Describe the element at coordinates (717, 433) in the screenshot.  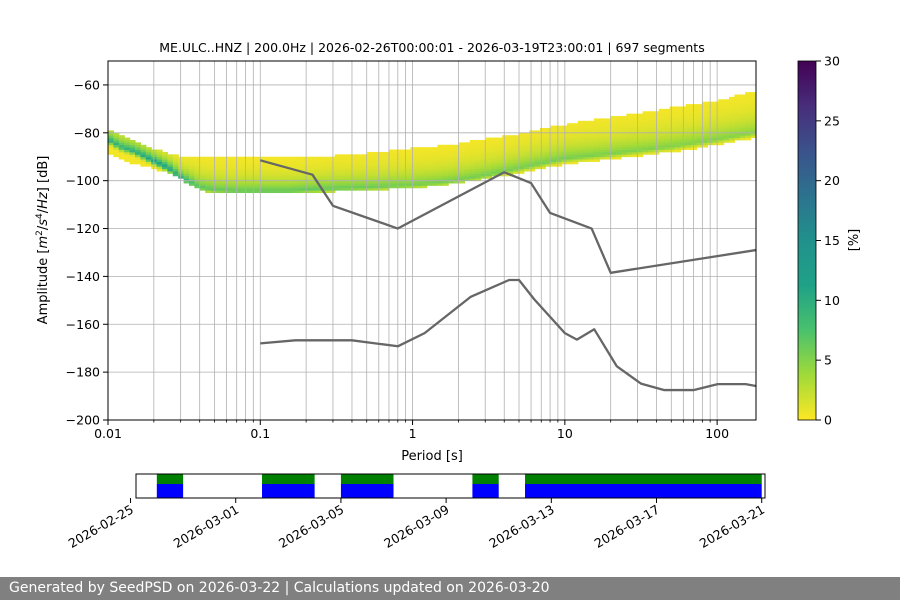
I see `x-tick-label: 100` at that location.